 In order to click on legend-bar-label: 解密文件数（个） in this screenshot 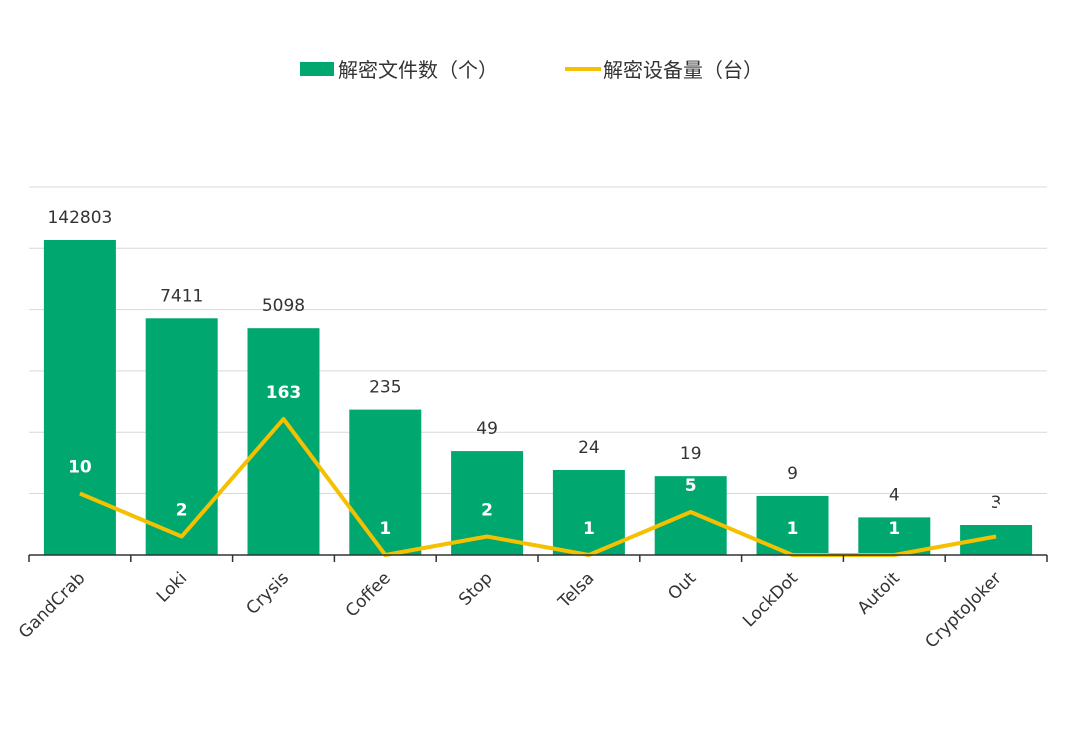, I will do `click(418, 70)`.